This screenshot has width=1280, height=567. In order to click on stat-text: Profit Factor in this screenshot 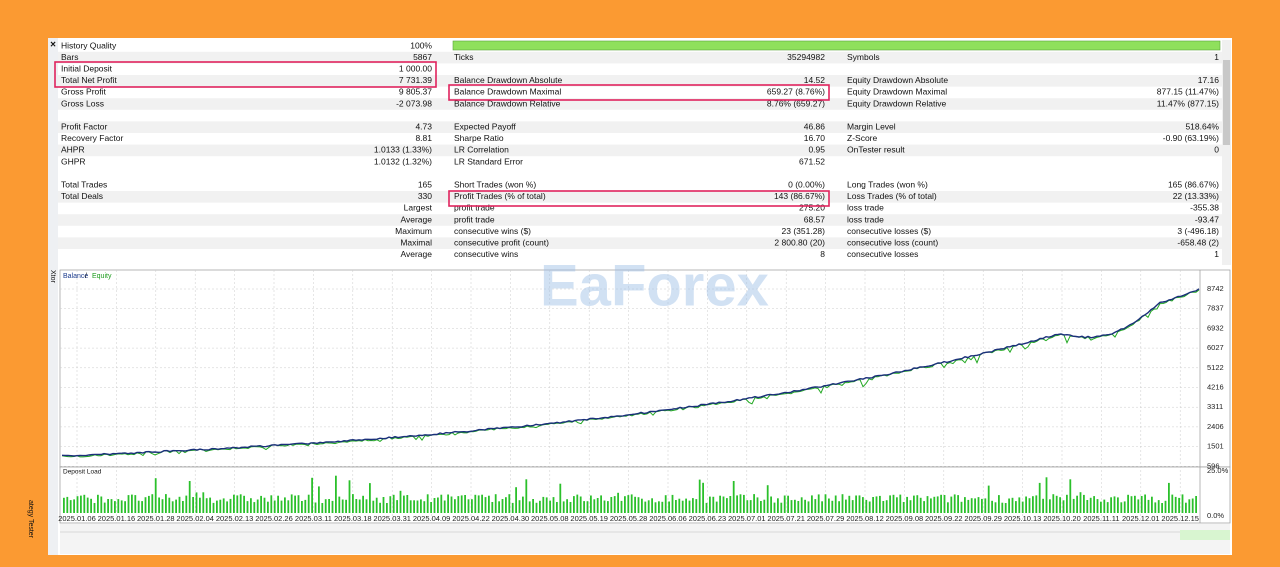, I will do `click(84, 126)`.